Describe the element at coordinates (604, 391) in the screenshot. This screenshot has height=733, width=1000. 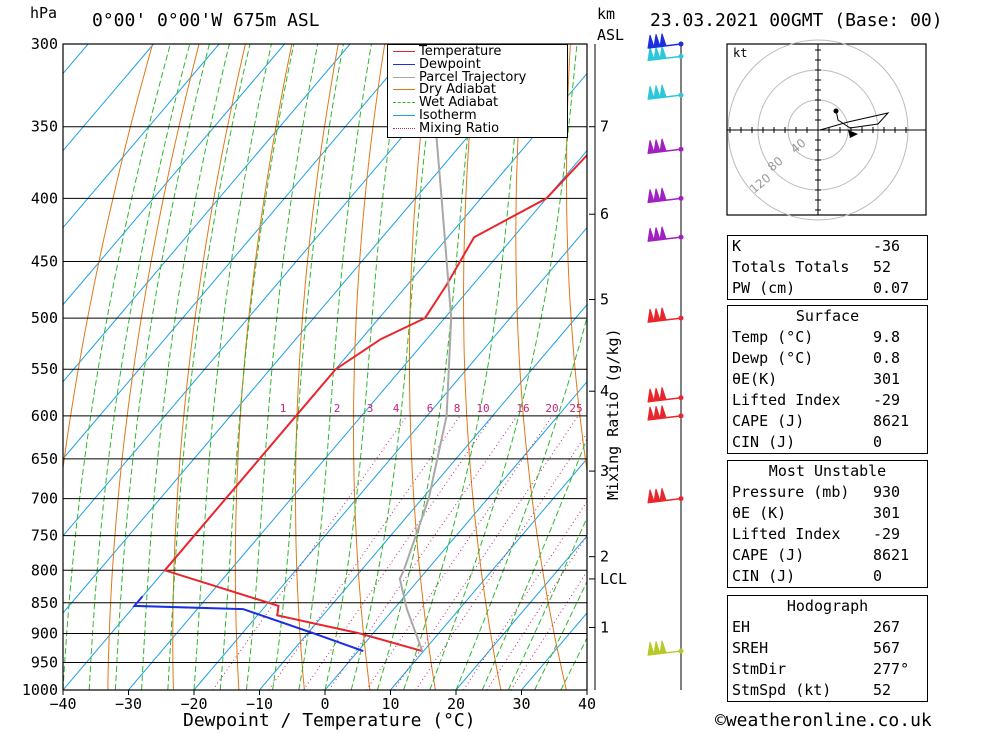
I see `km-tick-label: 4` at that location.